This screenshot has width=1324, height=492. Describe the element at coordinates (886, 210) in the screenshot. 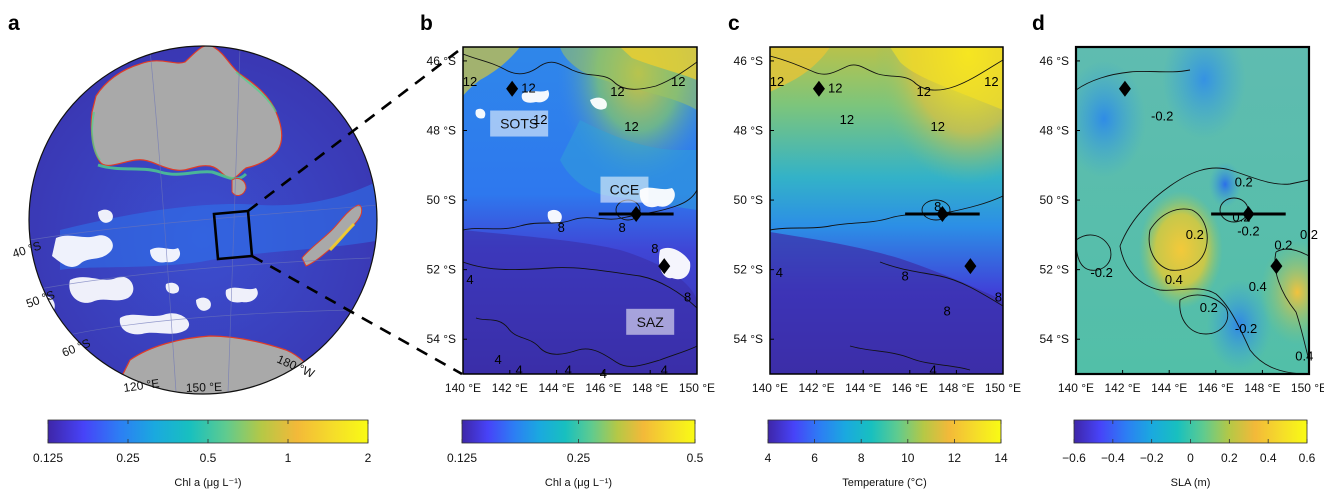

I see `panel-c-frame` at that location.